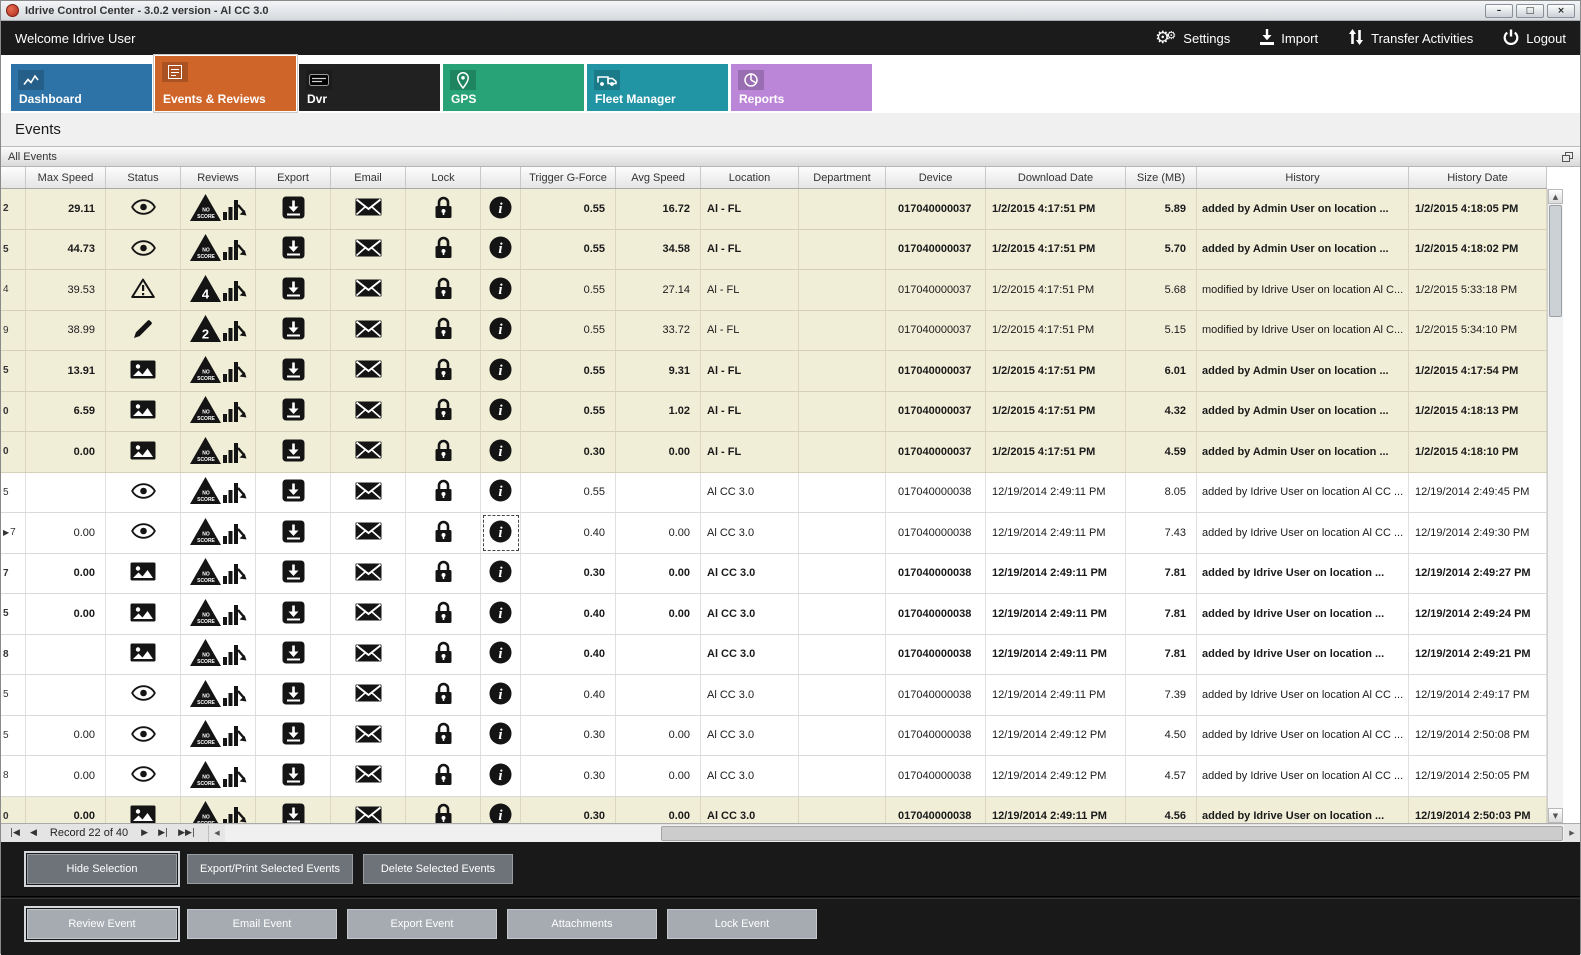  I want to click on email-event-button: Email Event, so click(262, 924).